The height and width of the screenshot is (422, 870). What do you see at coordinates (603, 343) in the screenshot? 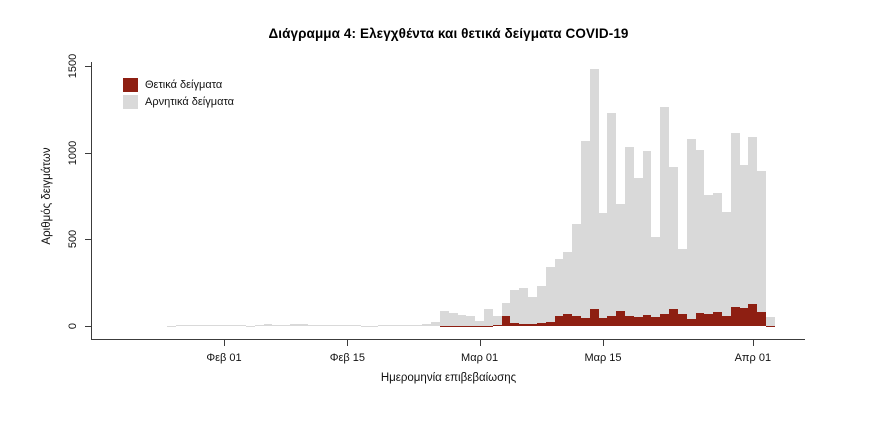
I see `x-tick-Μαρ 15` at bounding box center [603, 343].